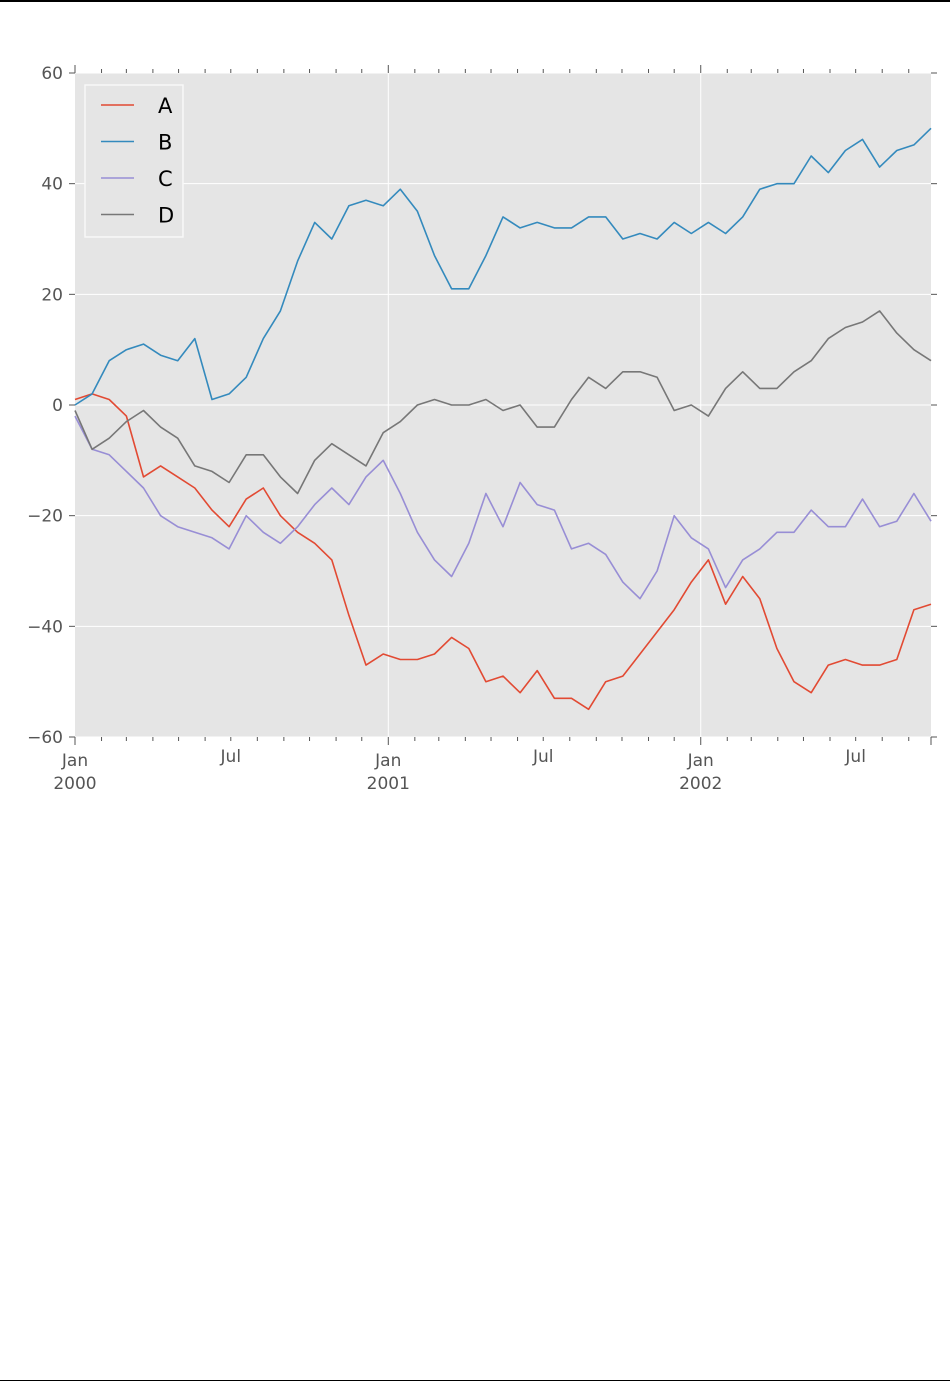 This screenshot has width=950, height=1382. I want to click on x-tick-label-year: 2000, so click(74, 784).